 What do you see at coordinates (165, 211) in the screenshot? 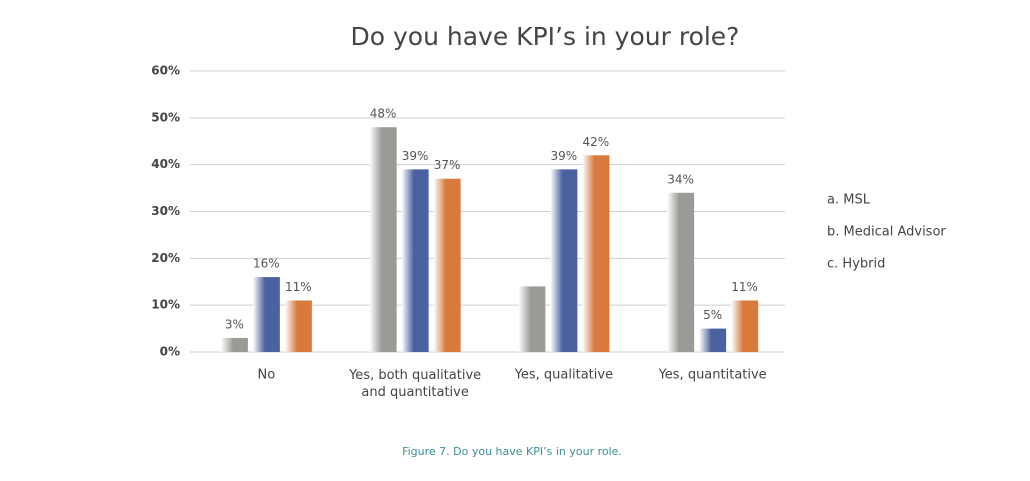
I see `y-tick-label: 30%` at bounding box center [165, 211].